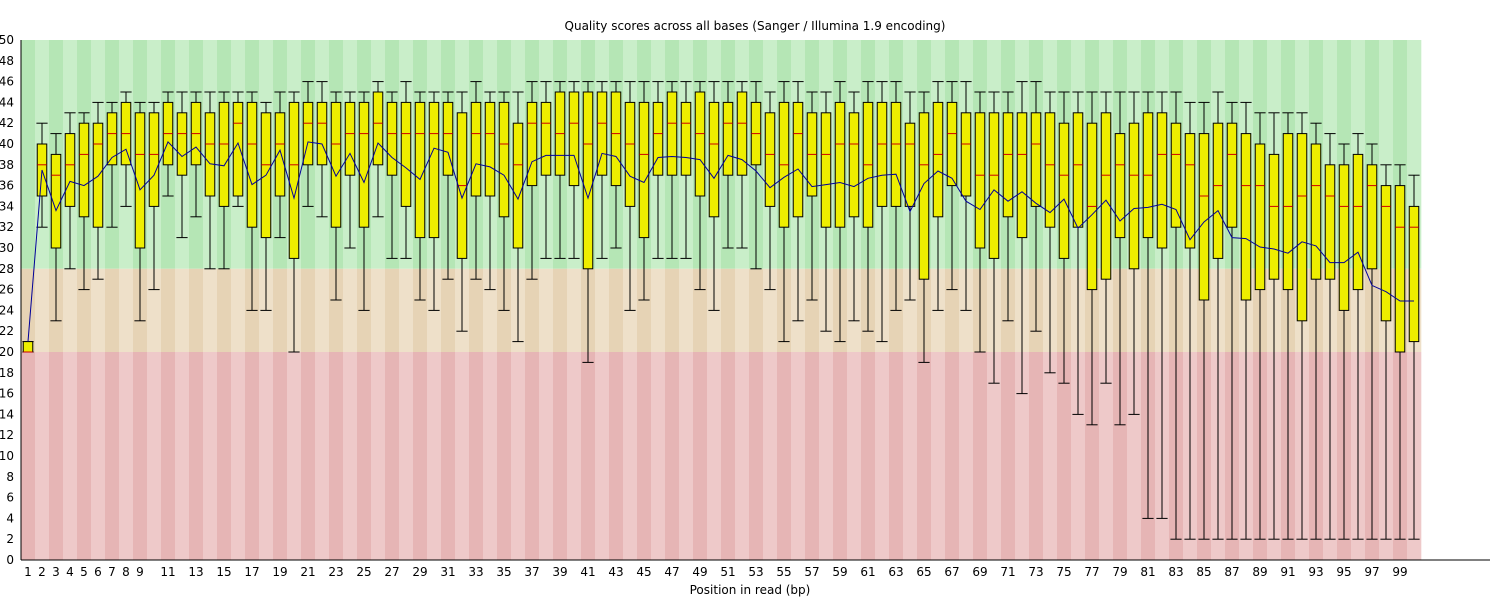 The image size is (1500, 600). Describe the element at coordinates (7, 373) in the screenshot. I see `y-tick-label: 18` at that location.